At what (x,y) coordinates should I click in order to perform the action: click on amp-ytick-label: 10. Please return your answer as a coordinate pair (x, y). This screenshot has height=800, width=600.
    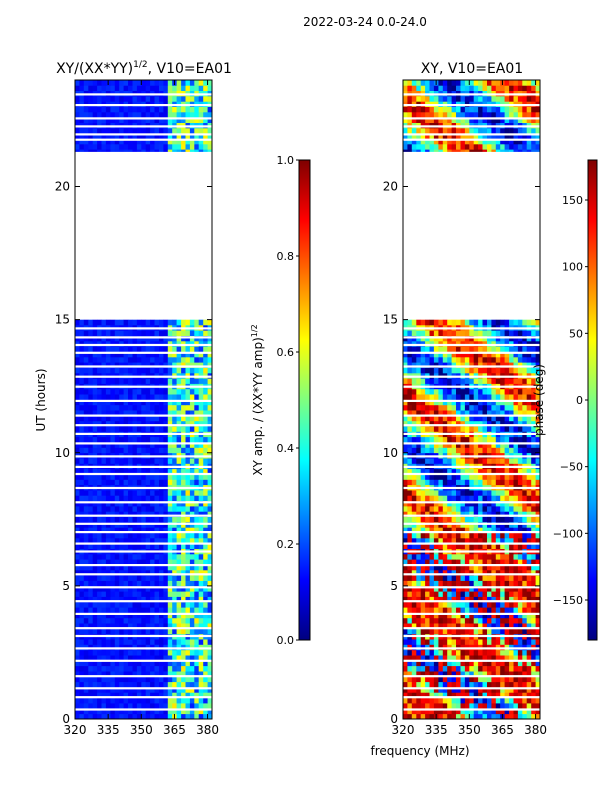
    Looking at the image, I should click on (62, 453).